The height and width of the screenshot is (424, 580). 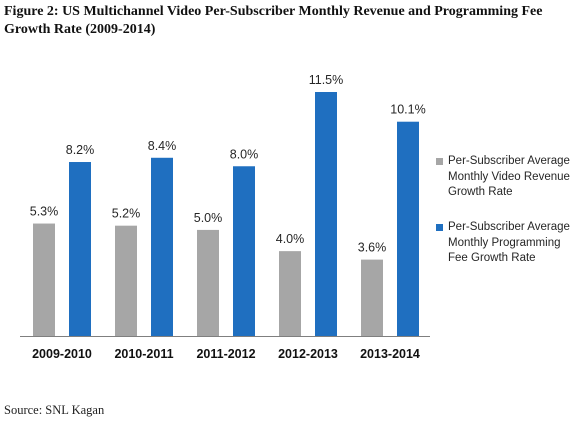 What do you see at coordinates (372, 248) in the screenshot?
I see `data-label-revenue-2013-2014: 3.6%` at bounding box center [372, 248].